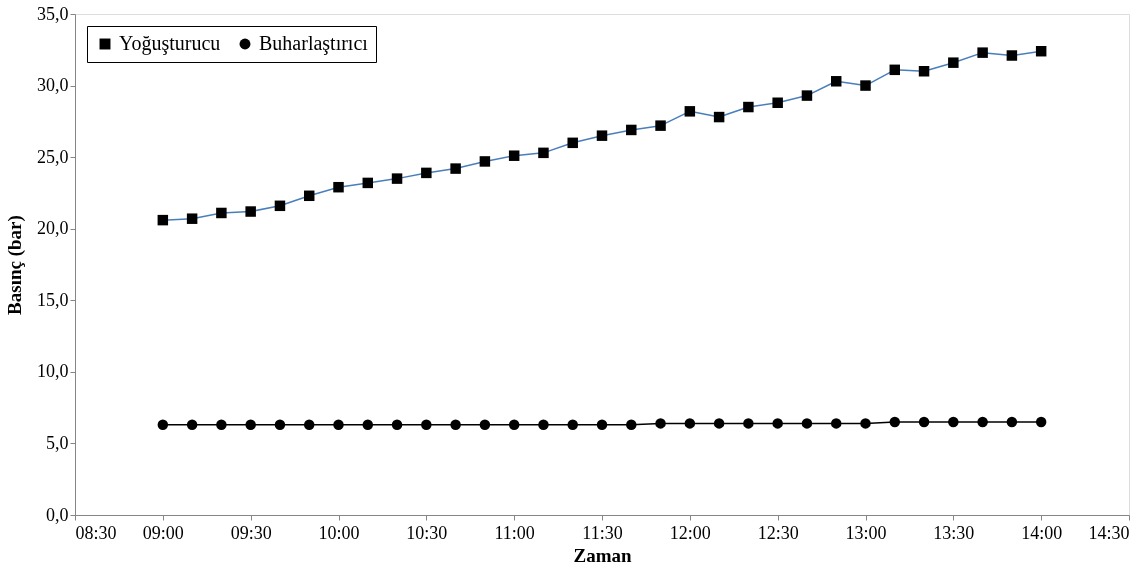  What do you see at coordinates (778, 532) in the screenshot?
I see `x-tick-label: 12:30` at bounding box center [778, 532].